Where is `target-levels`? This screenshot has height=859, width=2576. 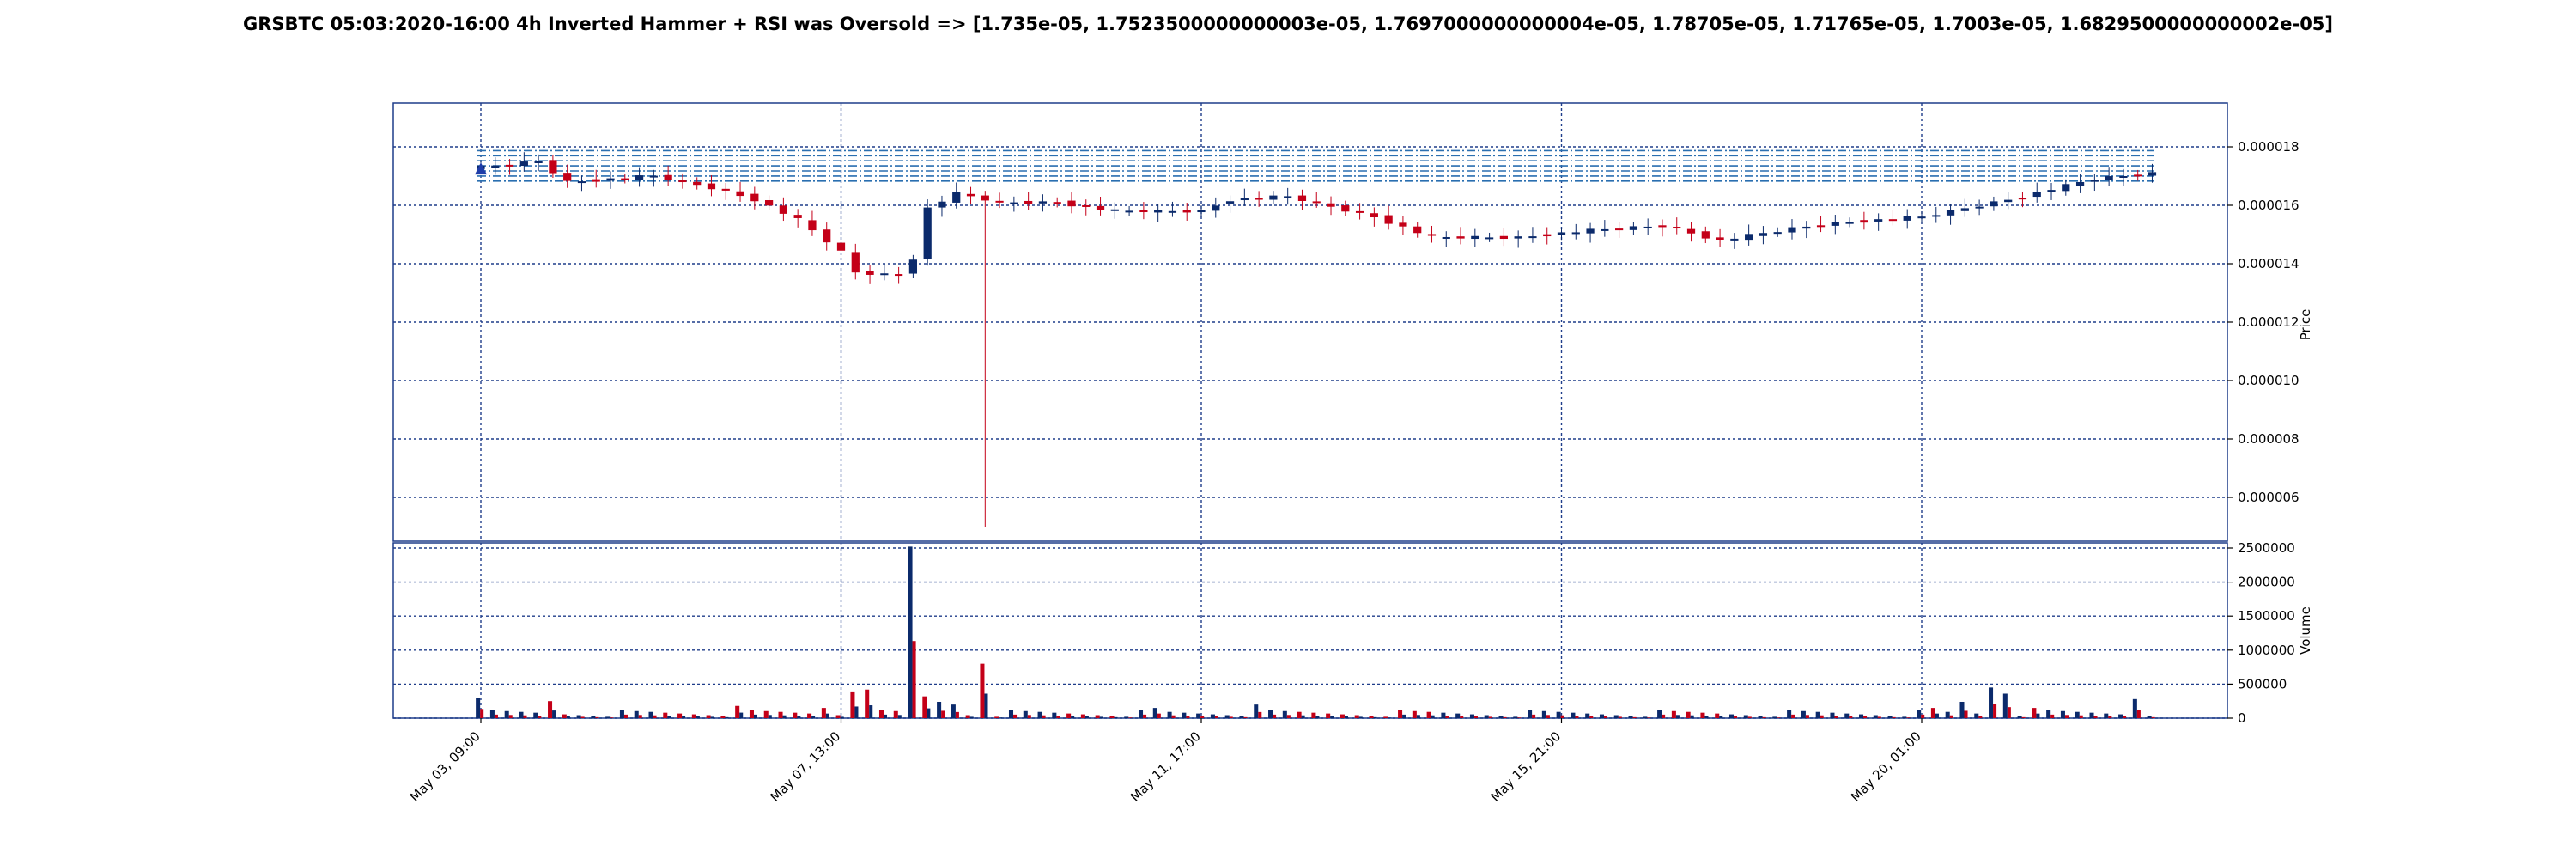
target-levels is located at coordinates (1316, 165).